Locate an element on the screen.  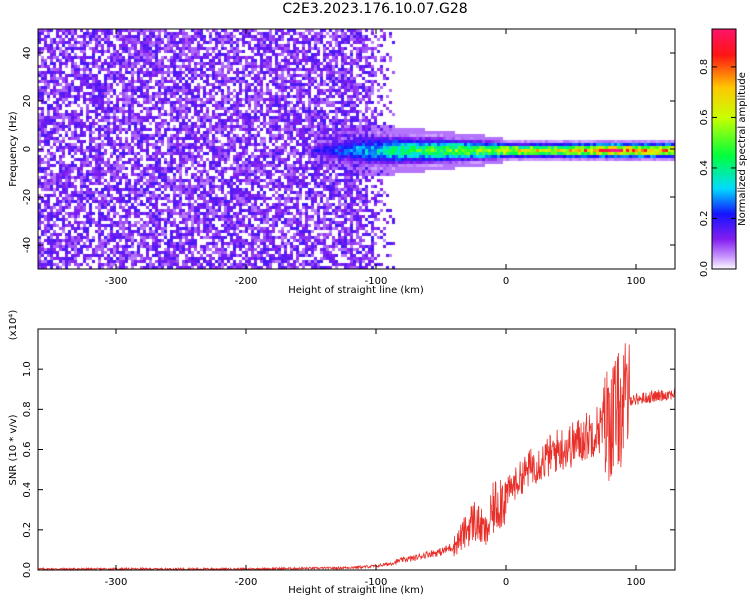
heatmap-xtick-label: -300 is located at coordinates (116, 281).